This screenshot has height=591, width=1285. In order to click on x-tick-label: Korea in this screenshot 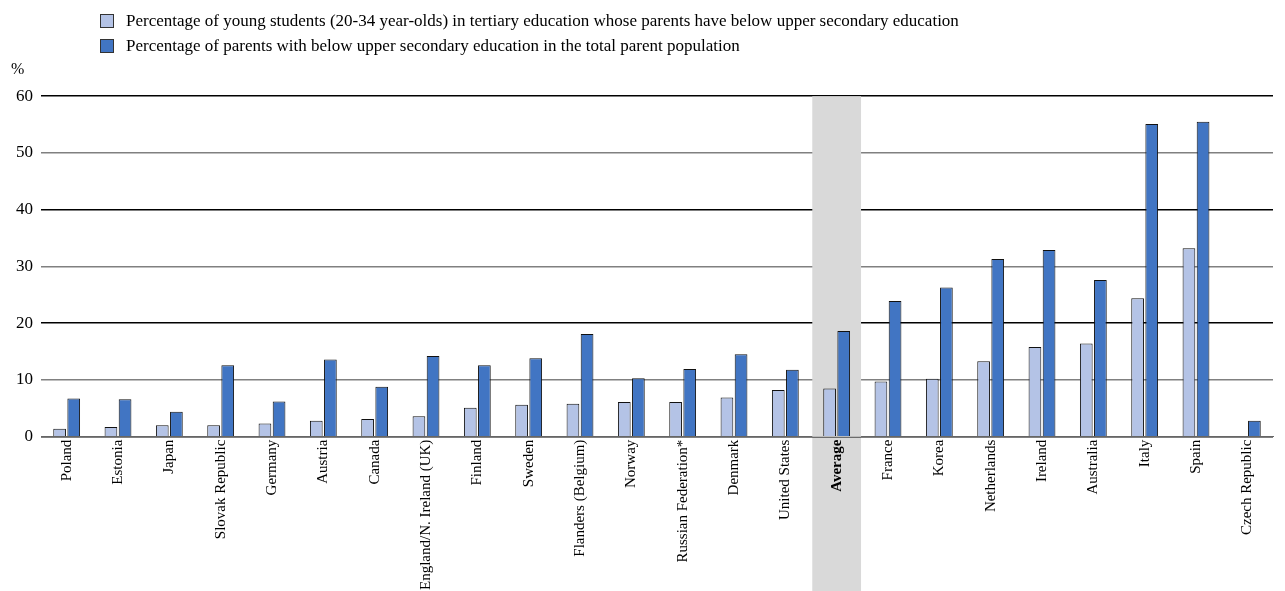, I will do `click(938, 458)`.